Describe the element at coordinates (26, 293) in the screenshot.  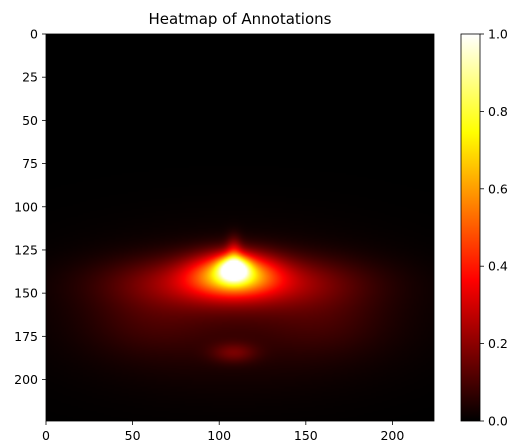
I see `y-tick-label: 150` at that location.